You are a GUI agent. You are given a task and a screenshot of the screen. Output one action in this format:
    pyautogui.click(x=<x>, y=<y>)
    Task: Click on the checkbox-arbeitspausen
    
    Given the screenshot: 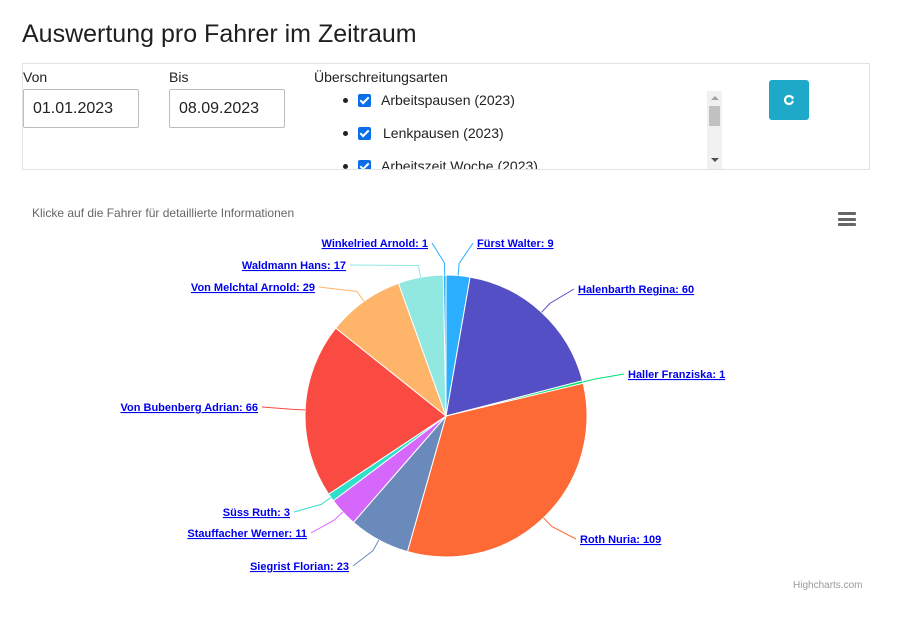 What is the action you would take?
    pyautogui.click(x=364, y=100)
    